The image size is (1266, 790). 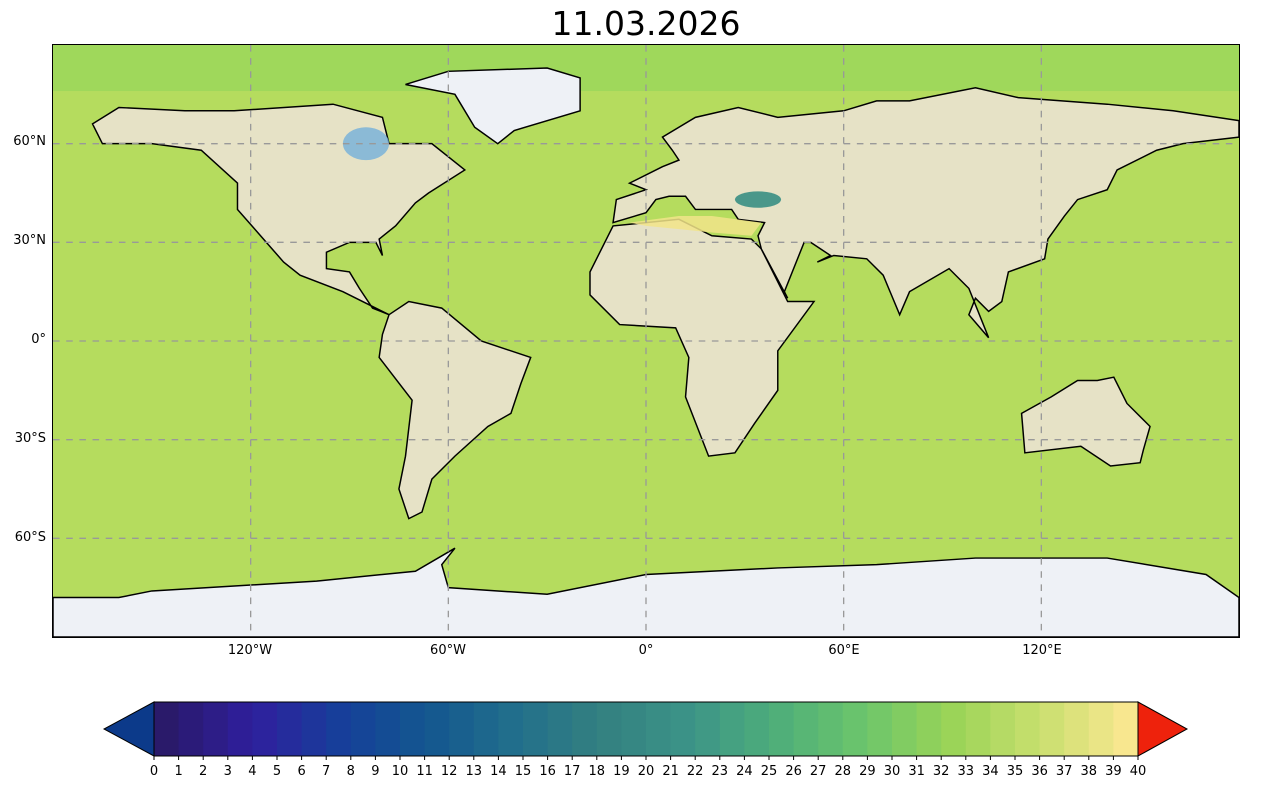 I want to click on colorbar-tick-label: 40, so click(x=1138, y=771).